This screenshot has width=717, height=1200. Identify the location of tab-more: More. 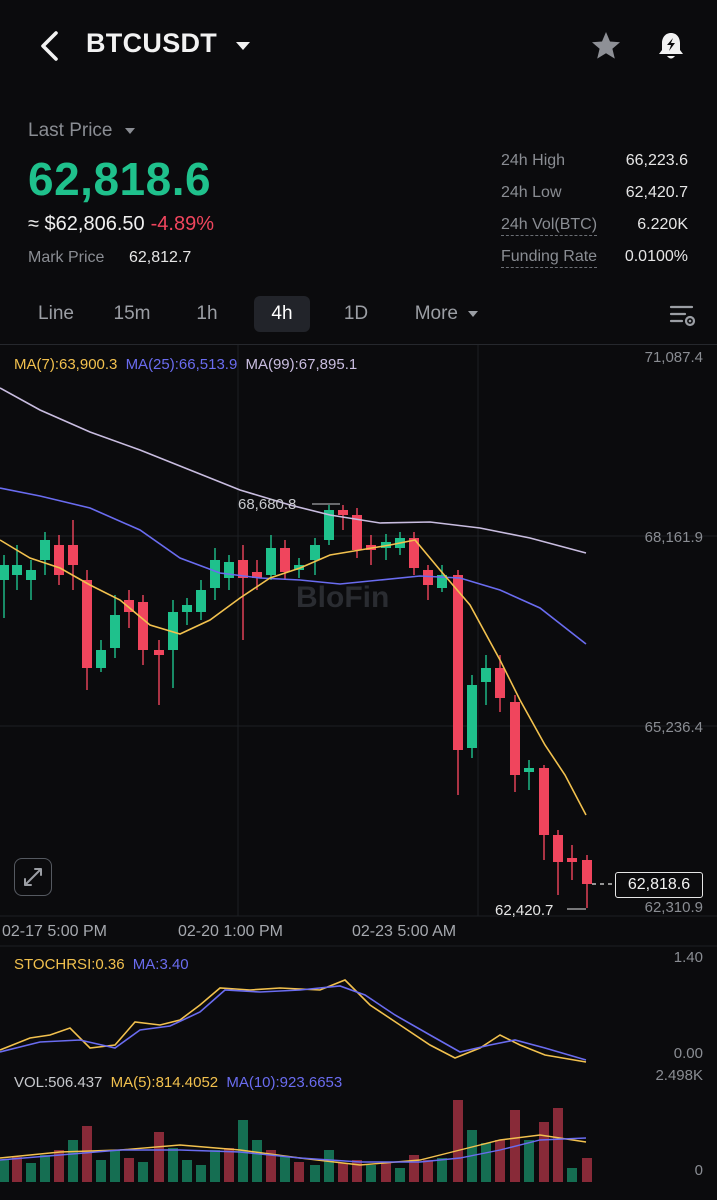
(447, 314).